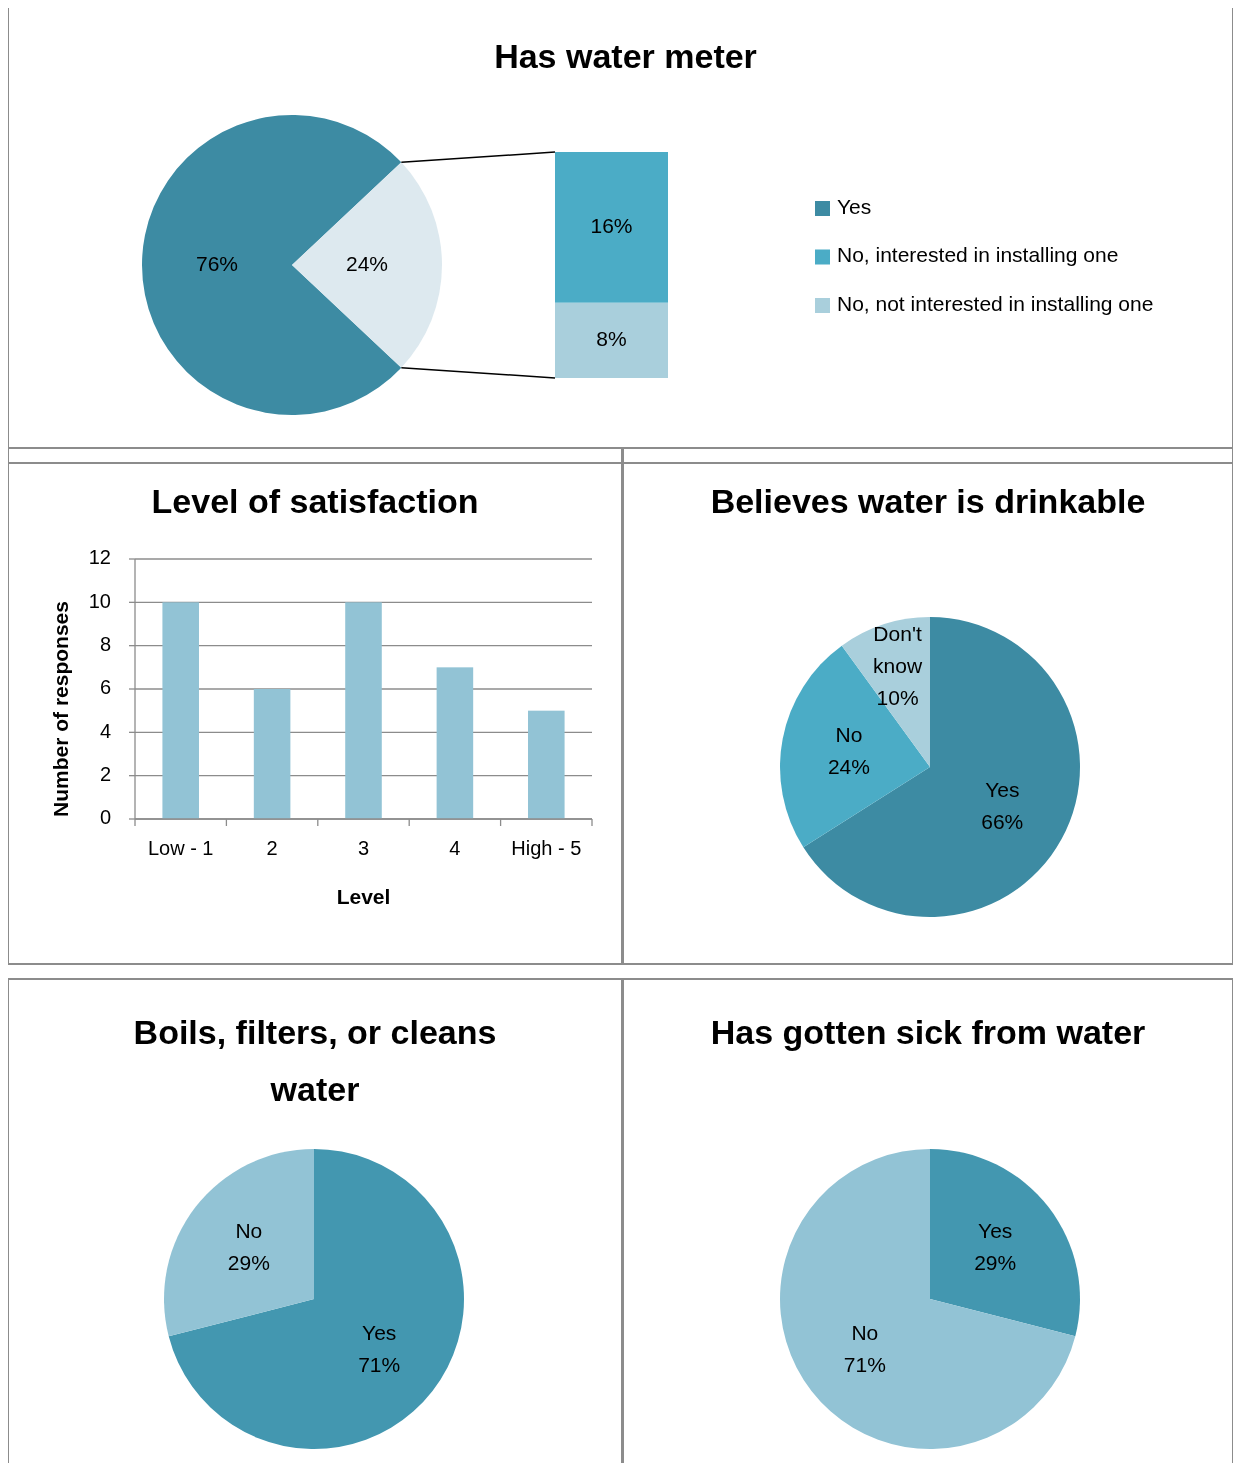  Describe the element at coordinates (928, 501) in the screenshot. I see `chart-title: Believes water is drinkable` at that location.